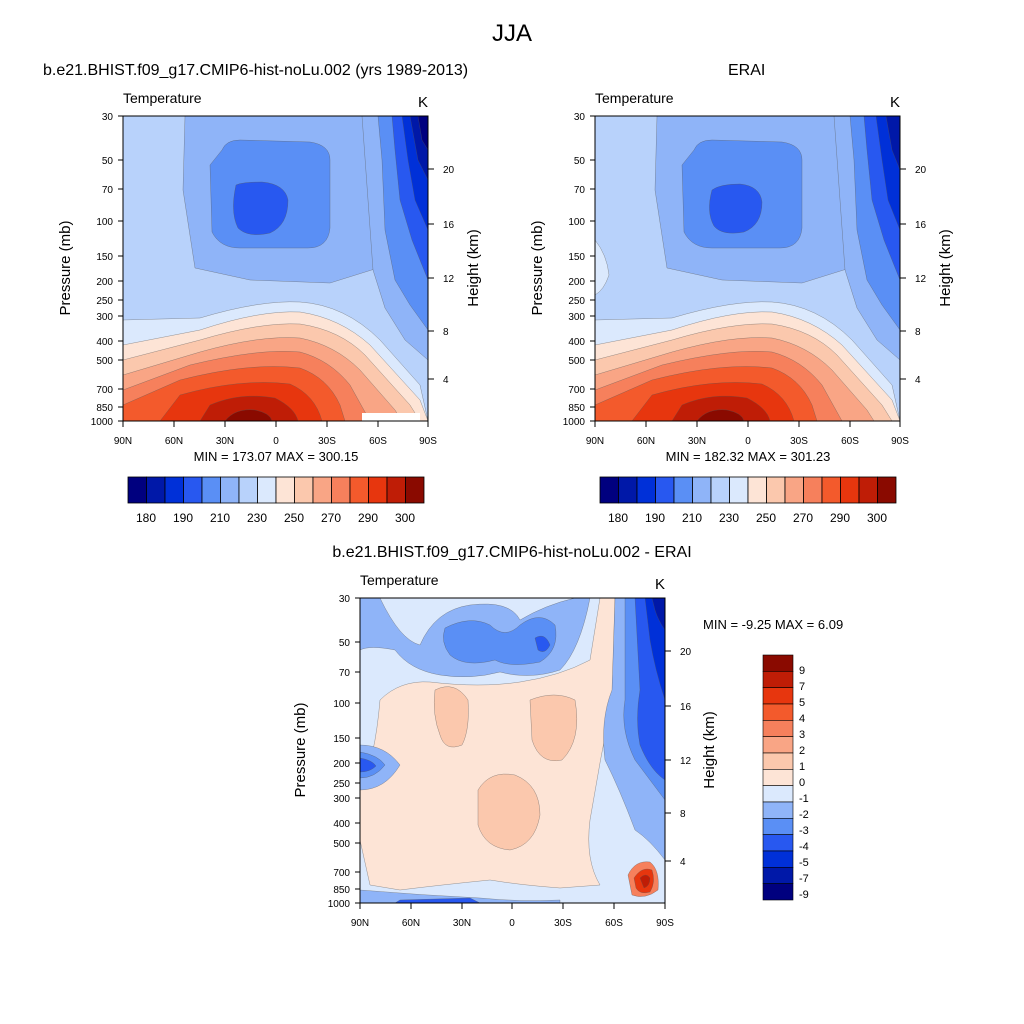  What do you see at coordinates (804, 895) in the screenshot?
I see `colorbar-label: -9` at bounding box center [804, 895].